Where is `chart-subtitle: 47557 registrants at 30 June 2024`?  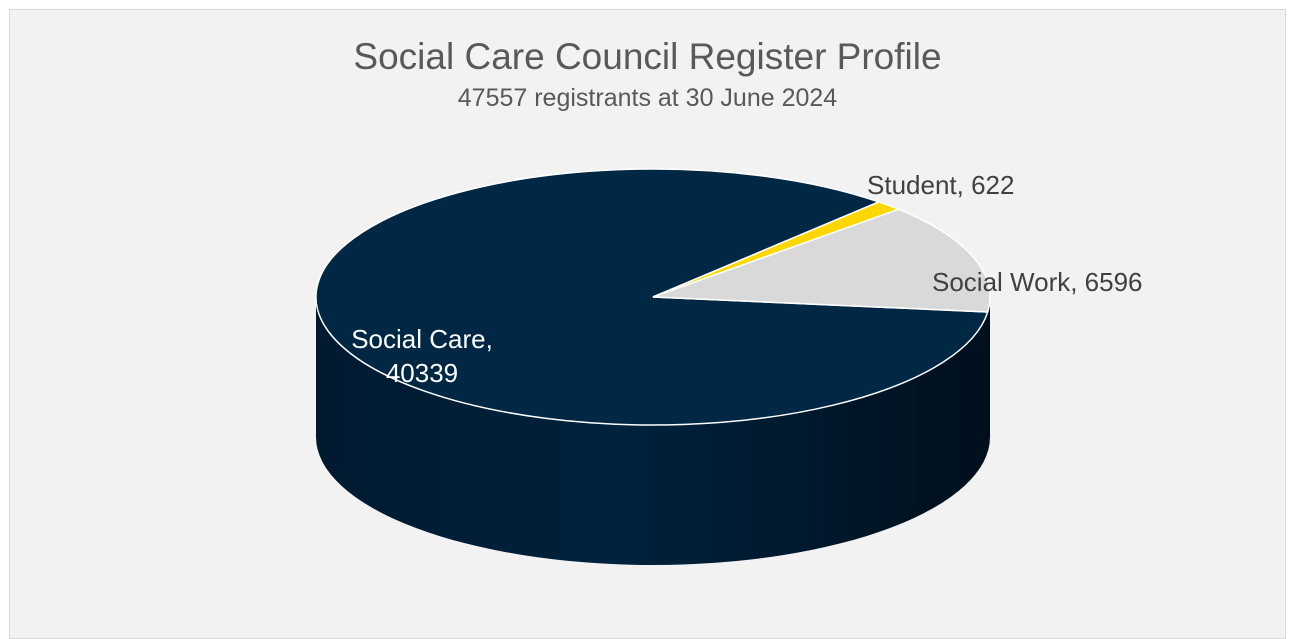 chart-subtitle: 47557 registrants at 30 June 2024 is located at coordinates (647, 98).